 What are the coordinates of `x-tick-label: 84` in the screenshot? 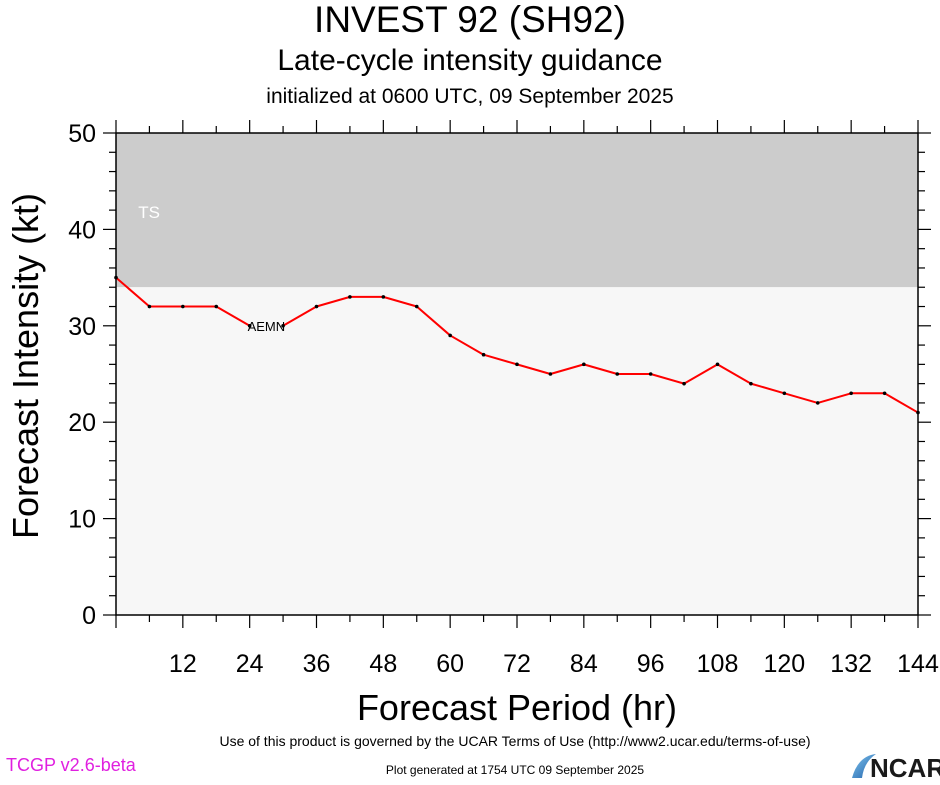 It's located at (584, 664).